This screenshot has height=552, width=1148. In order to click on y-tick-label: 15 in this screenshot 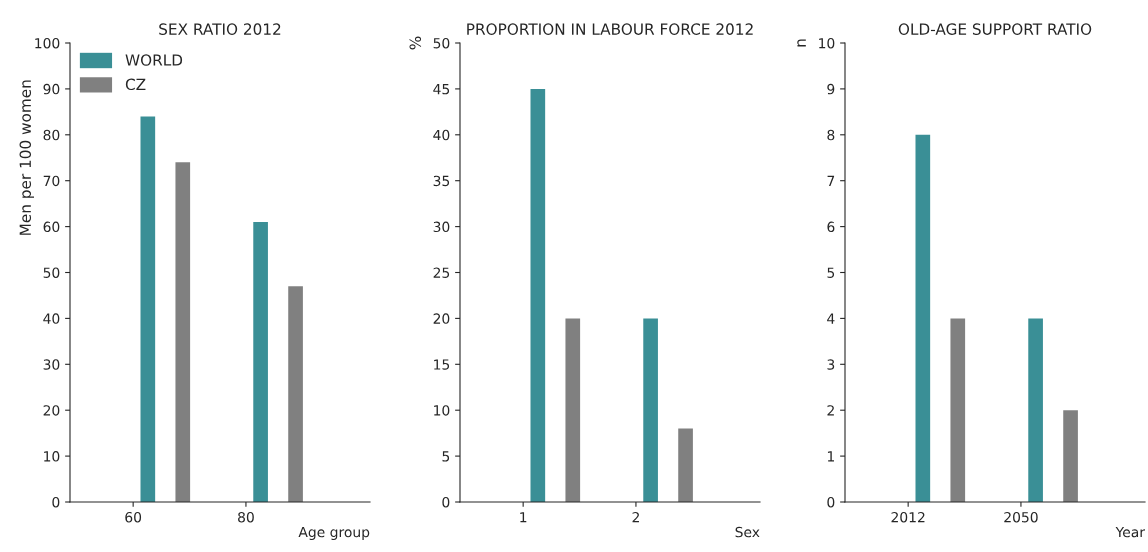, I will do `click(442, 364)`.